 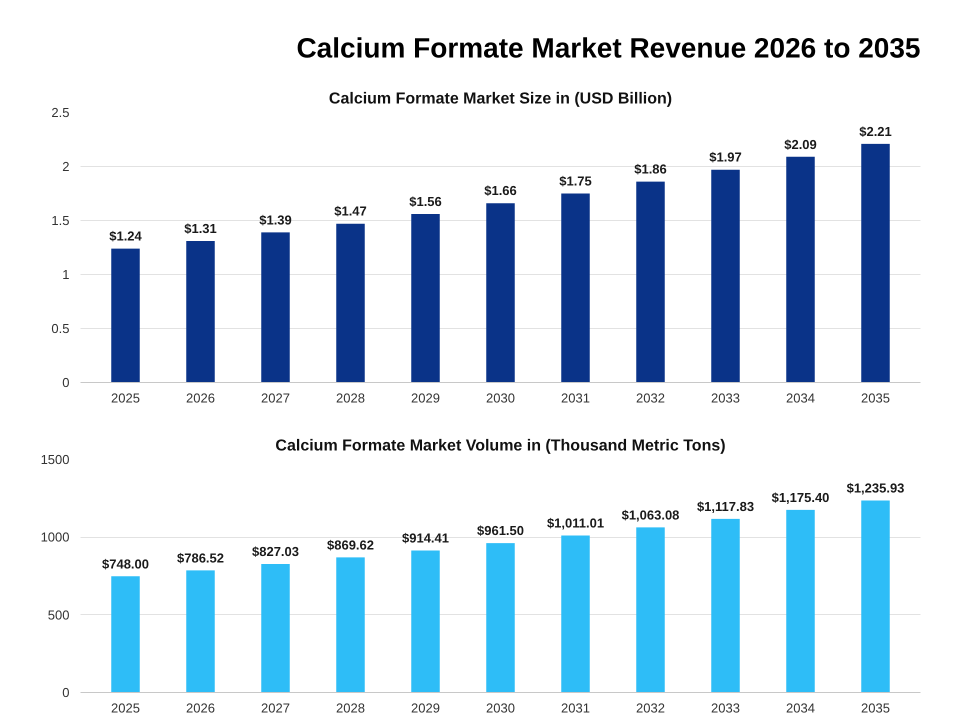 What do you see at coordinates (350, 211) in the screenshot?
I see `data-label: $1.47` at bounding box center [350, 211].